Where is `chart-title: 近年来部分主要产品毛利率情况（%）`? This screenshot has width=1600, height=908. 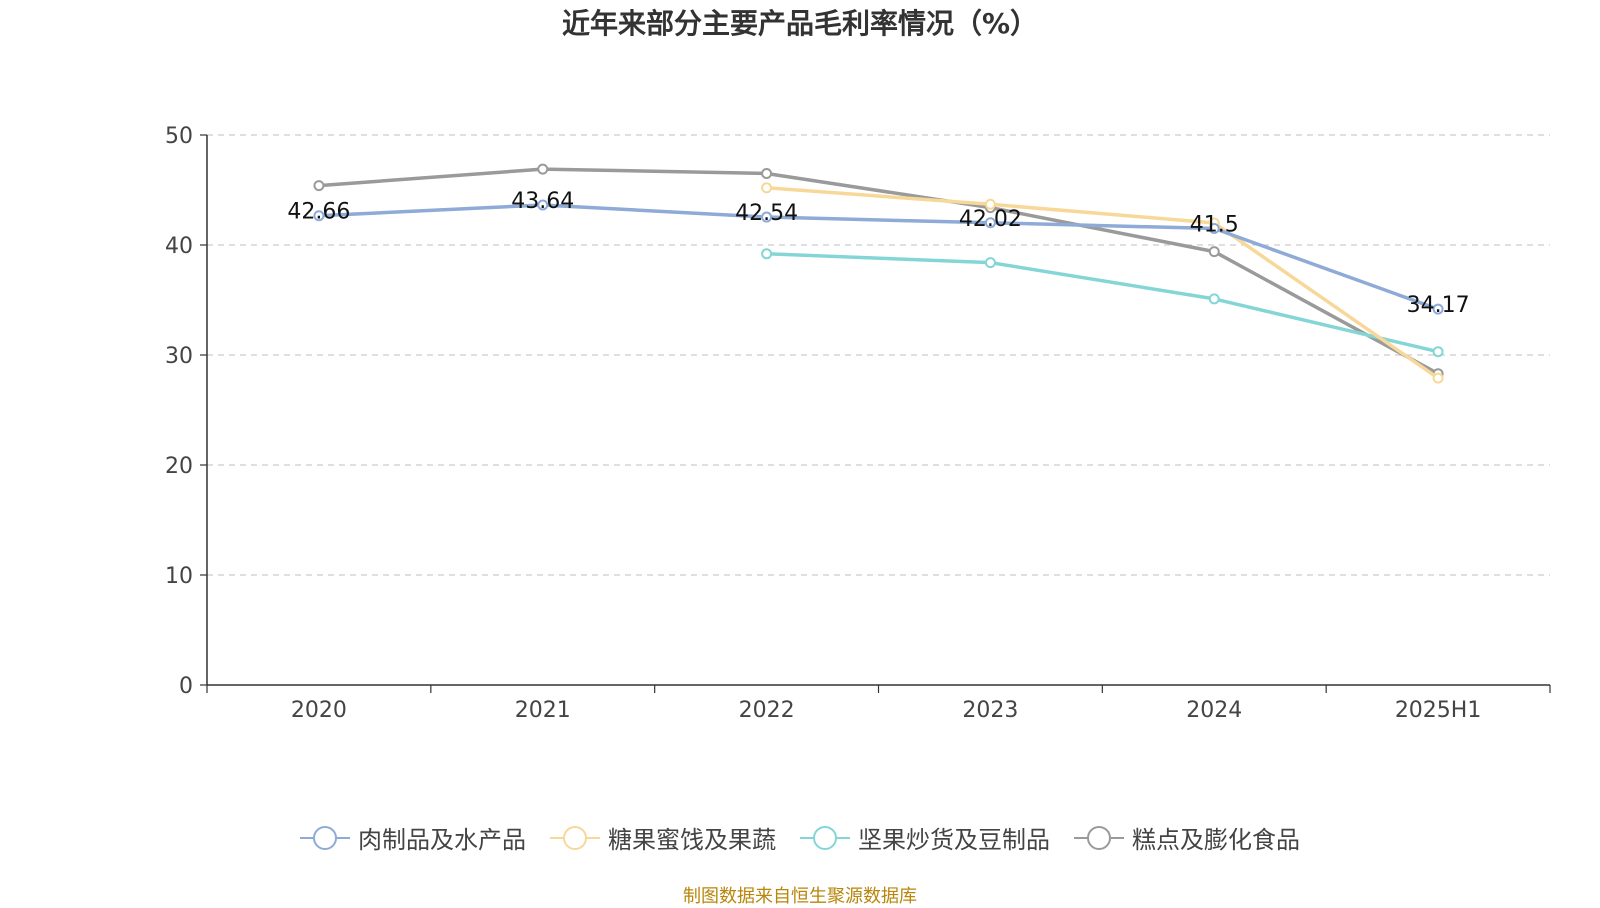 chart-title: 近年来部分主要产品毛利率情况（%） is located at coordinates (800, 23).